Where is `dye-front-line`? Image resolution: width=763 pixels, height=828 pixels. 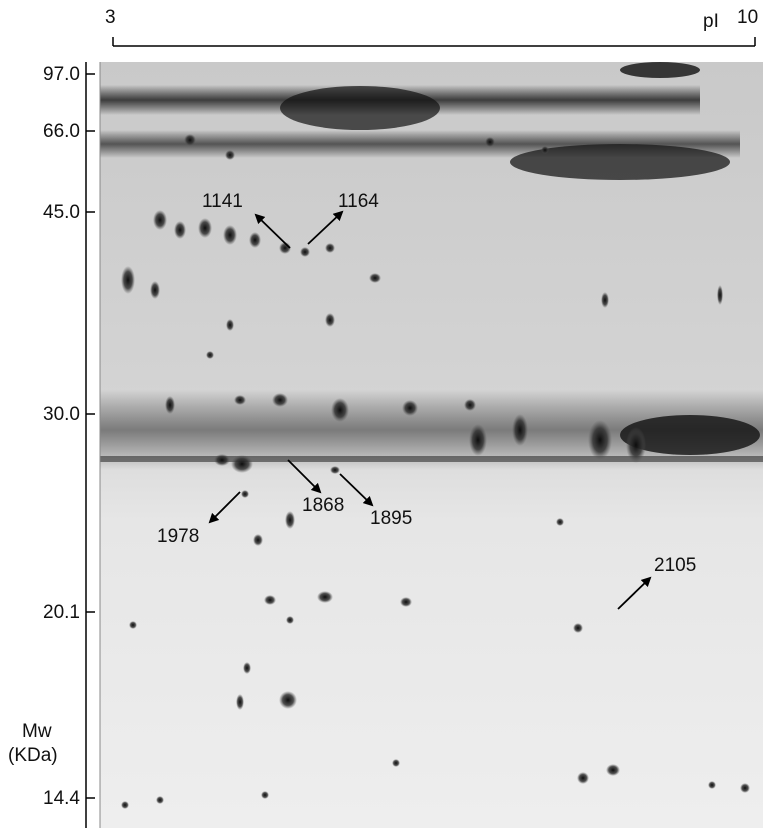
dye-front-line is located at coordinates (431, 459).